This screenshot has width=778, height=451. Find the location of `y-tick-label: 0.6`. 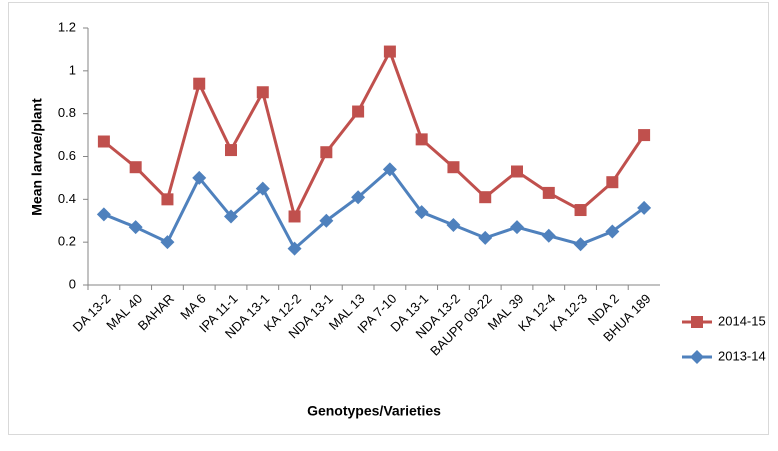

y-tick-label: 0.6 is located at coordinates (67, 155).